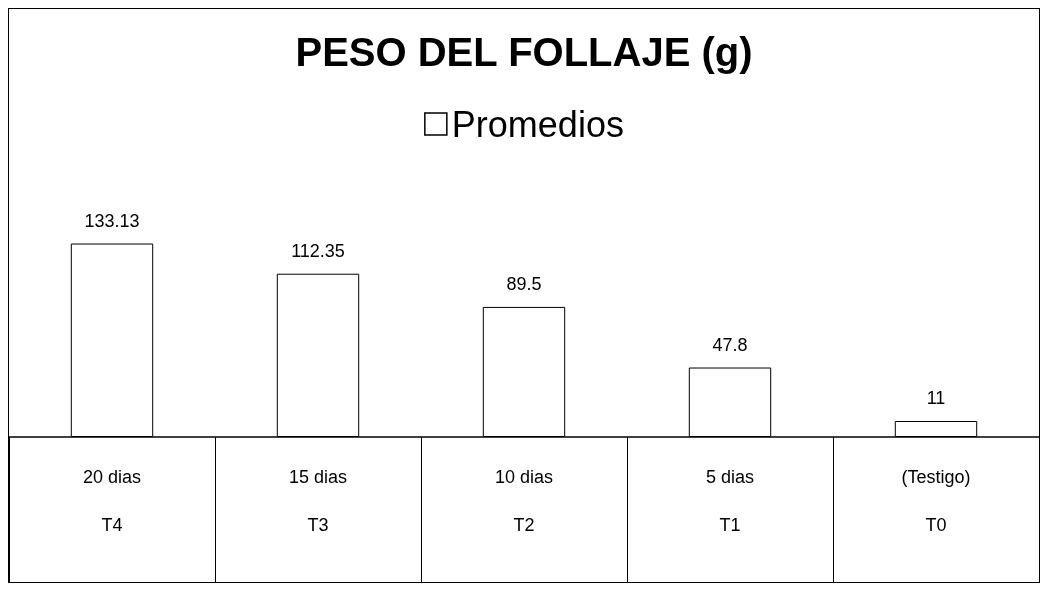 This screenshot has height=591, width=1052. I want to click on legend-label: Promedios, so click(537, 124).